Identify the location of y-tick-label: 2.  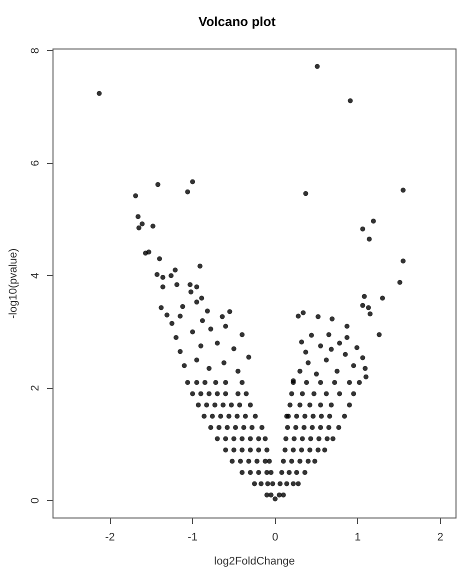
(36, 388).